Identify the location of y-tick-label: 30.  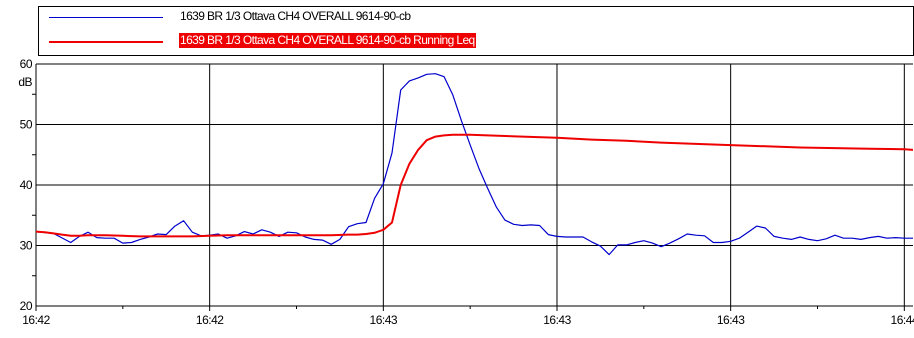
(26, 246).